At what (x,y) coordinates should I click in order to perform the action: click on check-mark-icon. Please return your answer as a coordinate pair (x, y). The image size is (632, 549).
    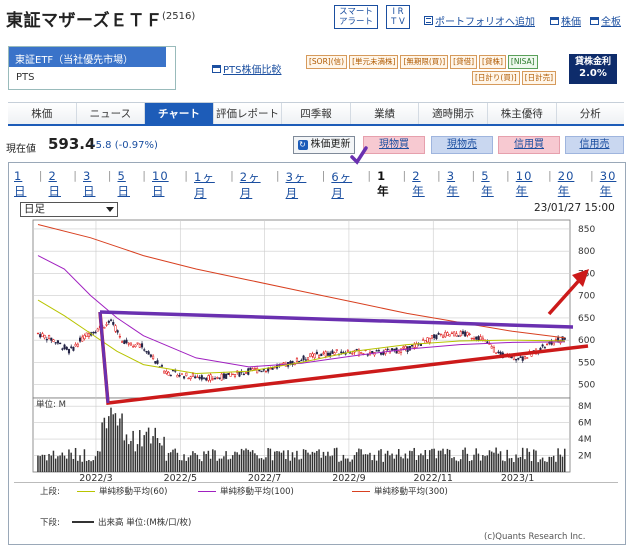
    Looking at the image, I should click on (359, 155).